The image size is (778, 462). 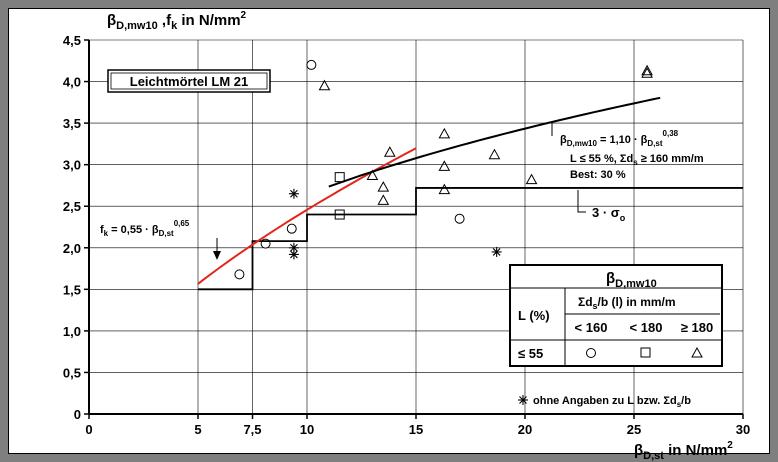 I want to click on sigma-label: 3 · σo, so click(x=609, y=214).